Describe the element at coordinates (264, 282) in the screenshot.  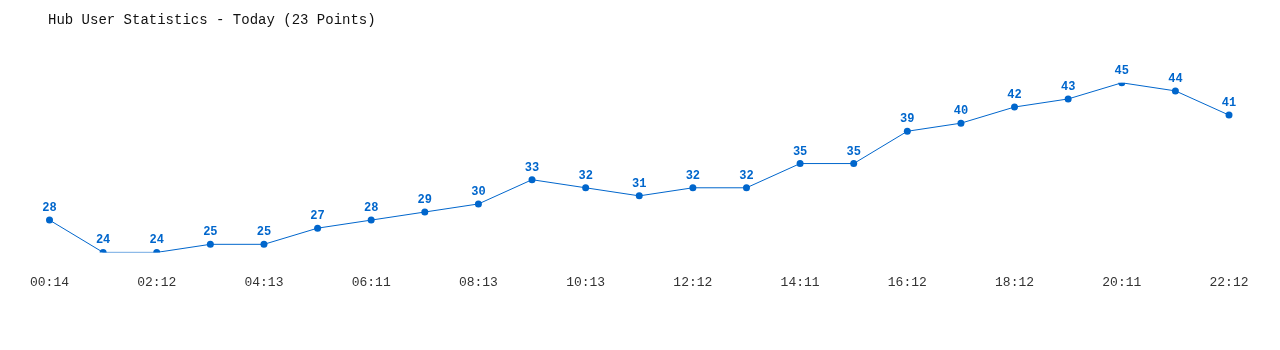
I see `x-tick-label: 04:13` at that location.